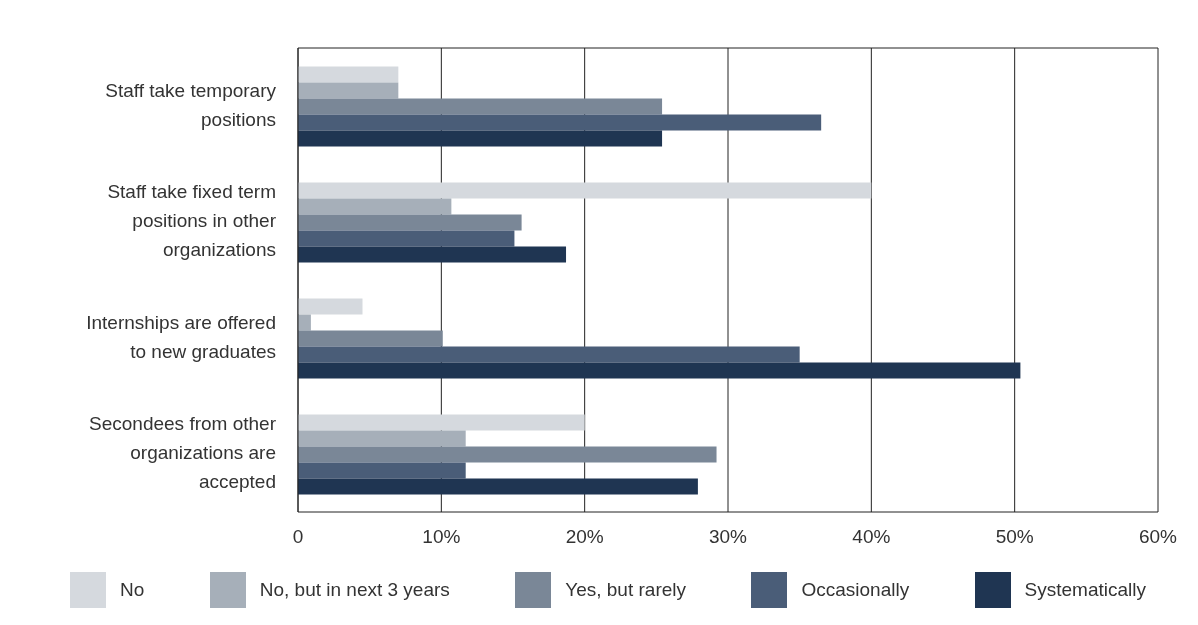 The height and width of the screenshot is (625, 1198). I want to click on legend-label: Systematically, so click(1085, 590).